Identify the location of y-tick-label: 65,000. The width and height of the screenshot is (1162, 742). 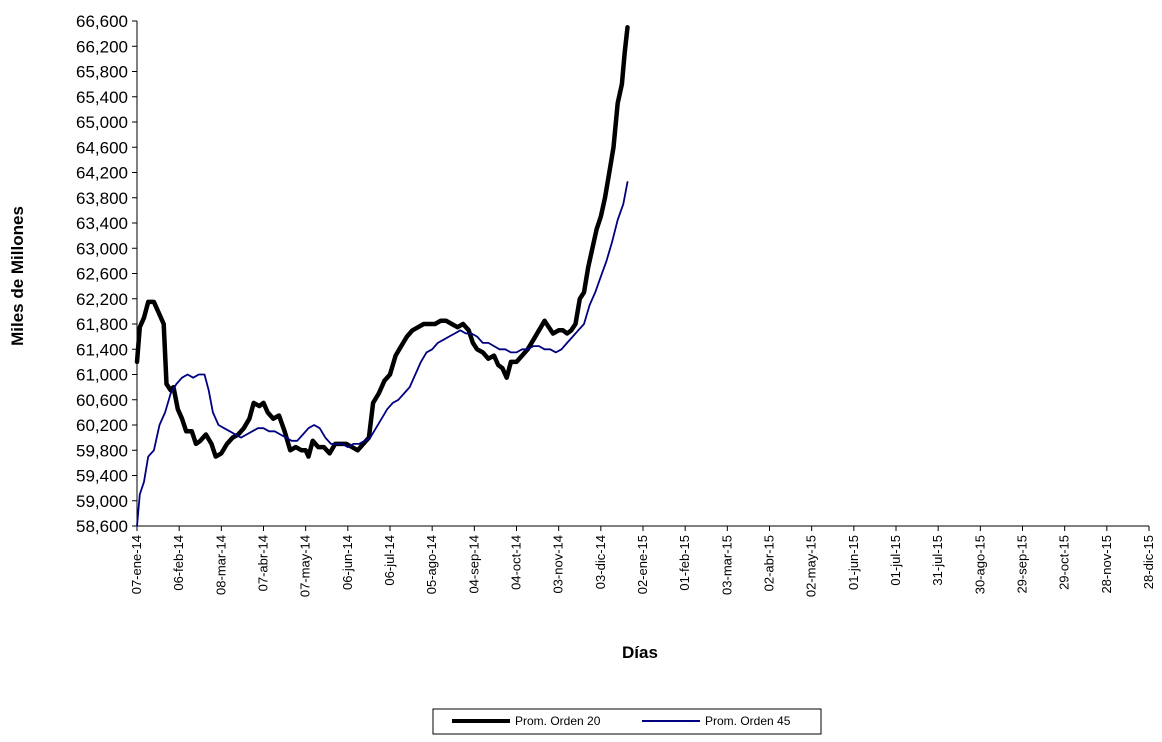
(102, 122).